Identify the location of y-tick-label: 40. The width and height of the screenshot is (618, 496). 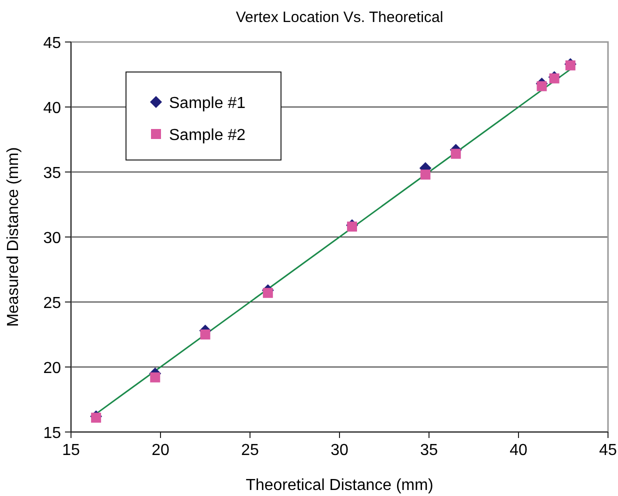
(52, 108).